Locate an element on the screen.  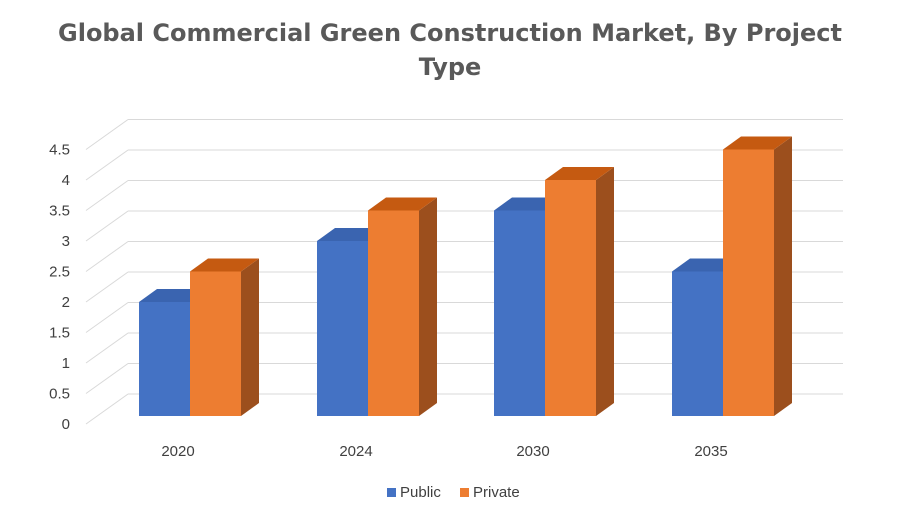
y-tick-label: 1.5 is located at coordinates (59, 333).